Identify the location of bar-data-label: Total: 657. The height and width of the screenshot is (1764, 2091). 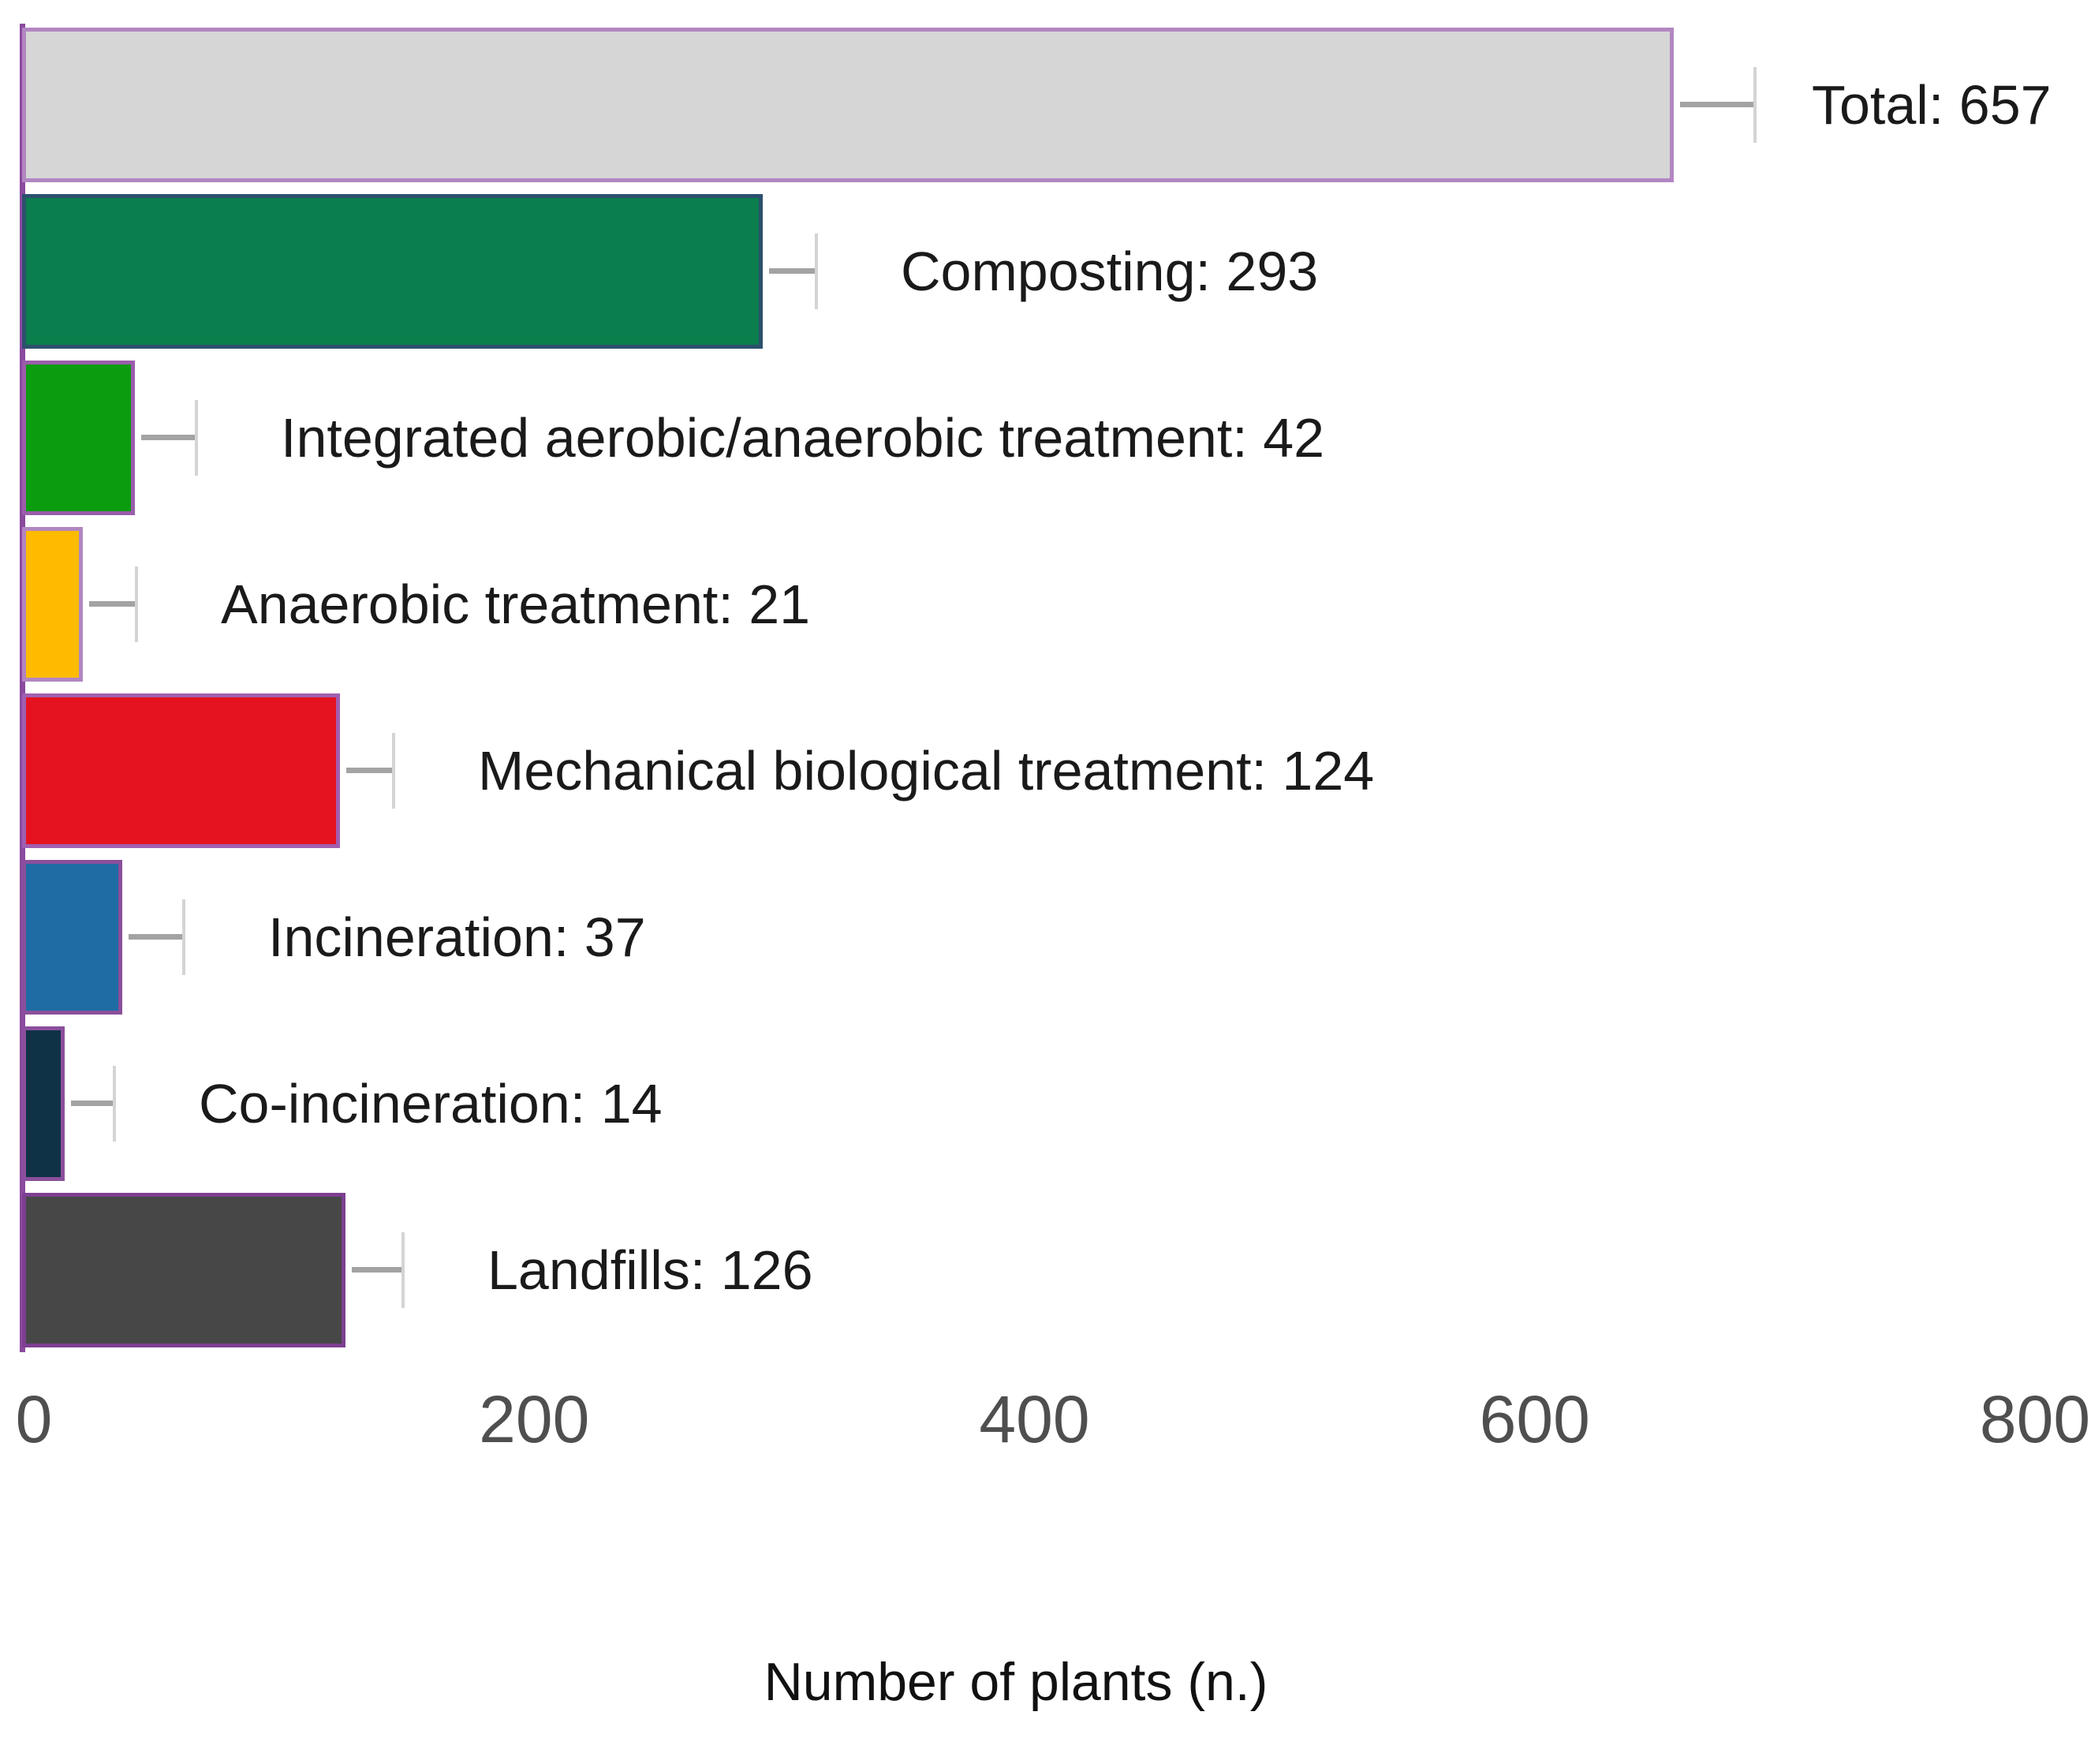
(1932, 105).